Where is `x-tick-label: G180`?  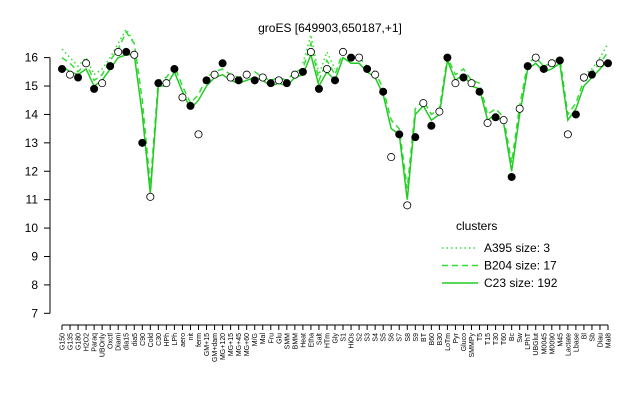 x-tick-label: G180 is located at coordinates (79, 341).